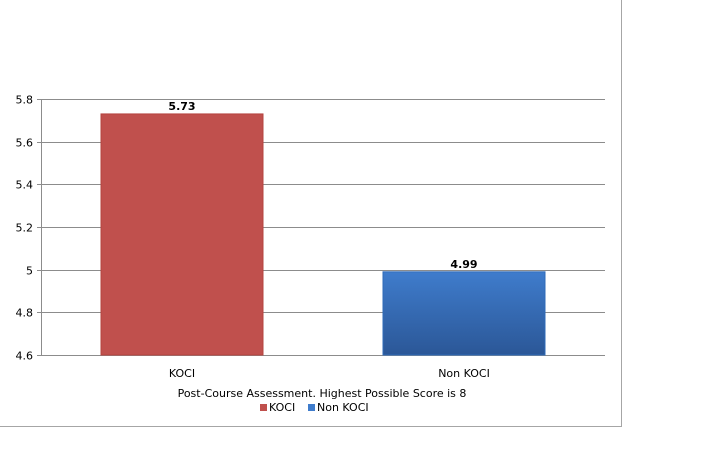 Image resolution: width=704 pixels, height=464 pixels. I want to click on y-tick-label: 5, so click(29, 271).